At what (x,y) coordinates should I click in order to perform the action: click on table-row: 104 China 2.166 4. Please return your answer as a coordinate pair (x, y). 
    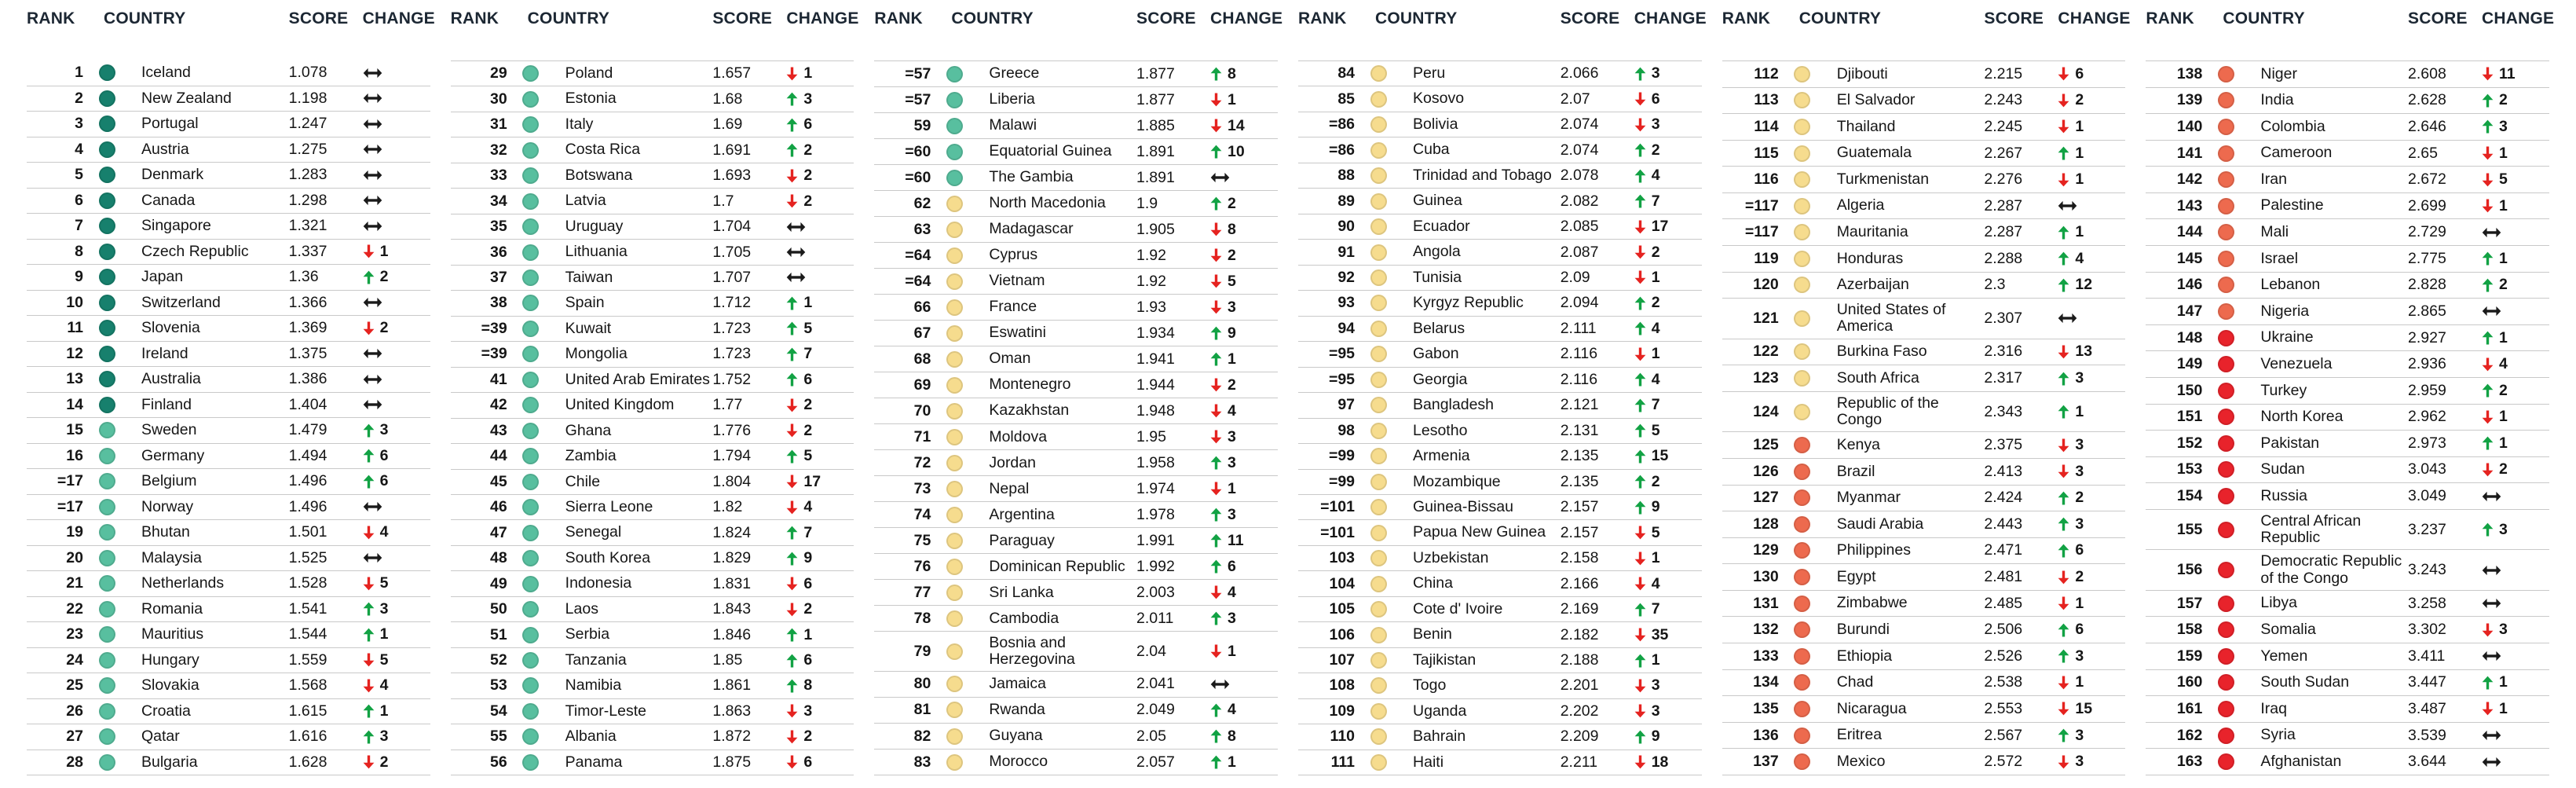
    Looking at the image, I should click on (1500, 584).